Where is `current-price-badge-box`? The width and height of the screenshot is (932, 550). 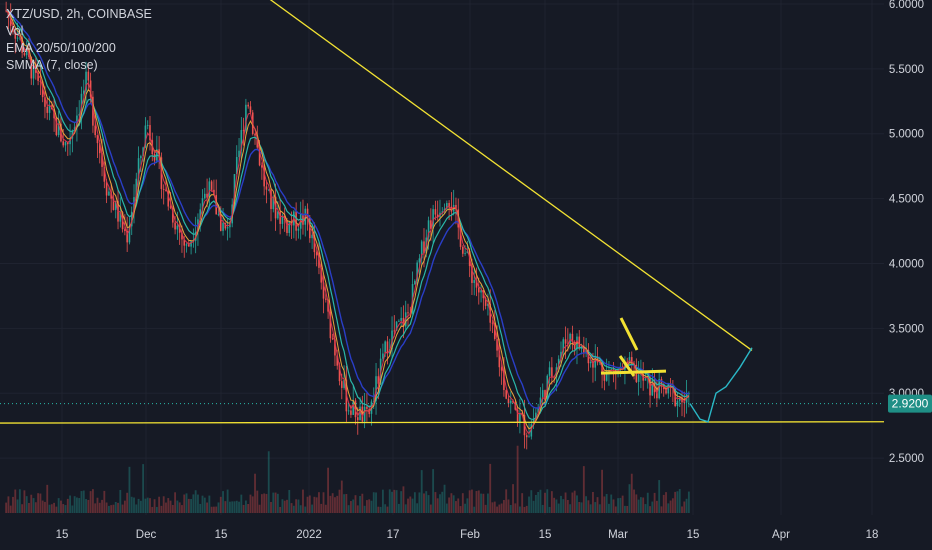 current-price-badge-box is located at coordinates (910, 403).